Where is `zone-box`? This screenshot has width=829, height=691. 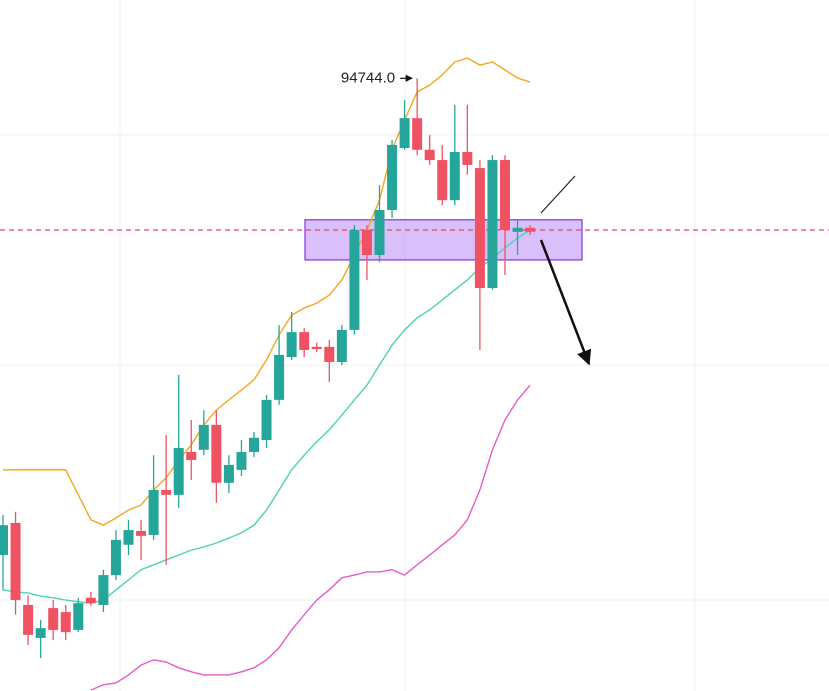 zone-box is located at coordinates (443, 240).